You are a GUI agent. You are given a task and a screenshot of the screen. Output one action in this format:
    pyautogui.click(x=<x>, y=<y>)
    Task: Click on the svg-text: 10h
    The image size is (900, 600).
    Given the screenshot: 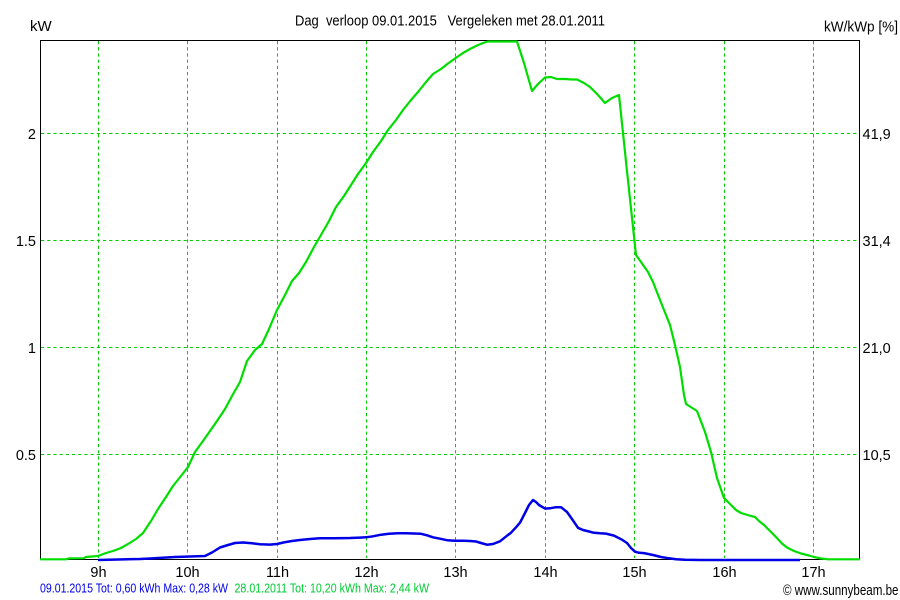 What is the action you would take?
    pyautogui.click(x=187, y=573)
    